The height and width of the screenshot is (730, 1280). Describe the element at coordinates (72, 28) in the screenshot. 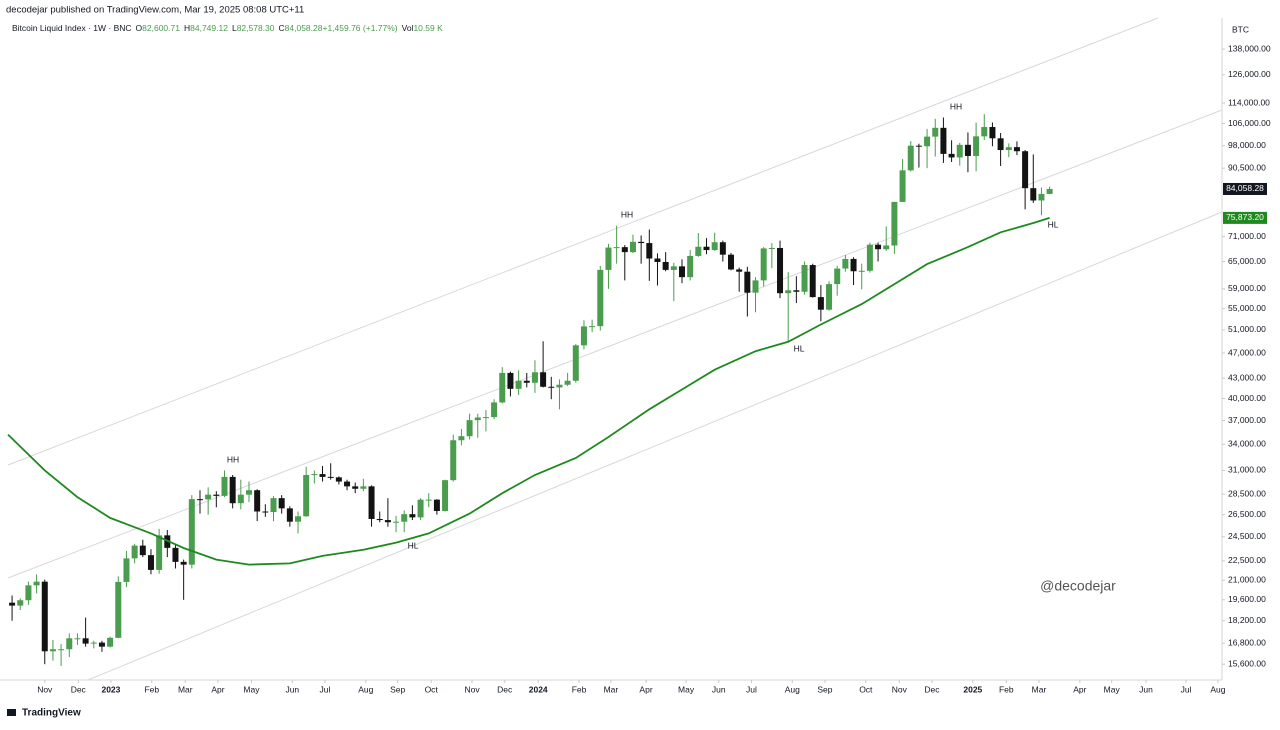

I see `legend-title: Bitcoin Liquid Index · 1W · BNC` at that location.